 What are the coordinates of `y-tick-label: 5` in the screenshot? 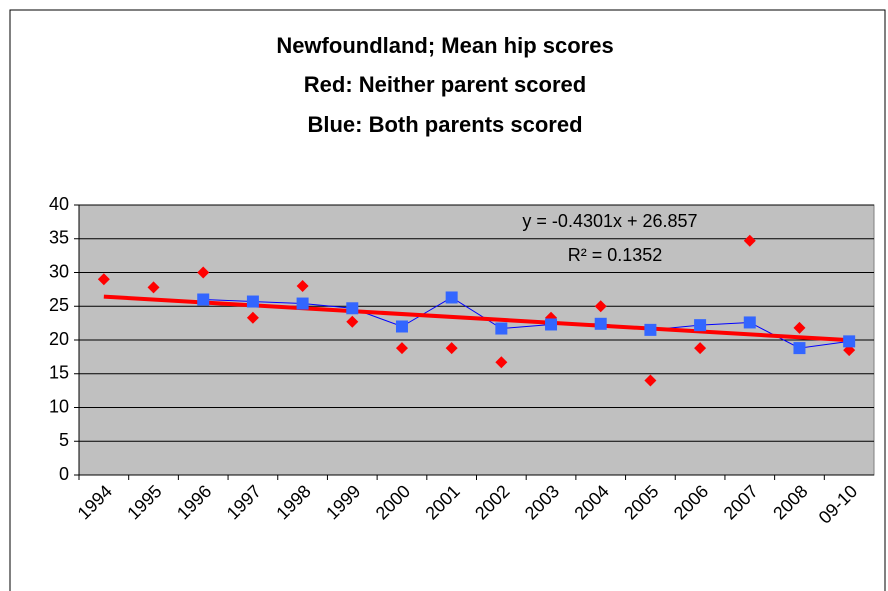 It's located at (64, 440).